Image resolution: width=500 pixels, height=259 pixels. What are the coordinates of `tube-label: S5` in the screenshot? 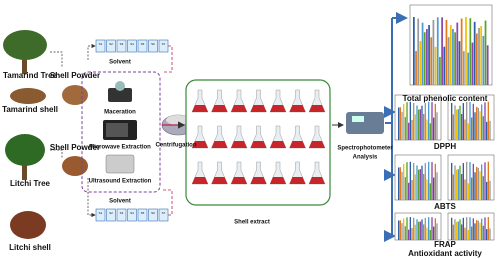 It's located at (143, 44).